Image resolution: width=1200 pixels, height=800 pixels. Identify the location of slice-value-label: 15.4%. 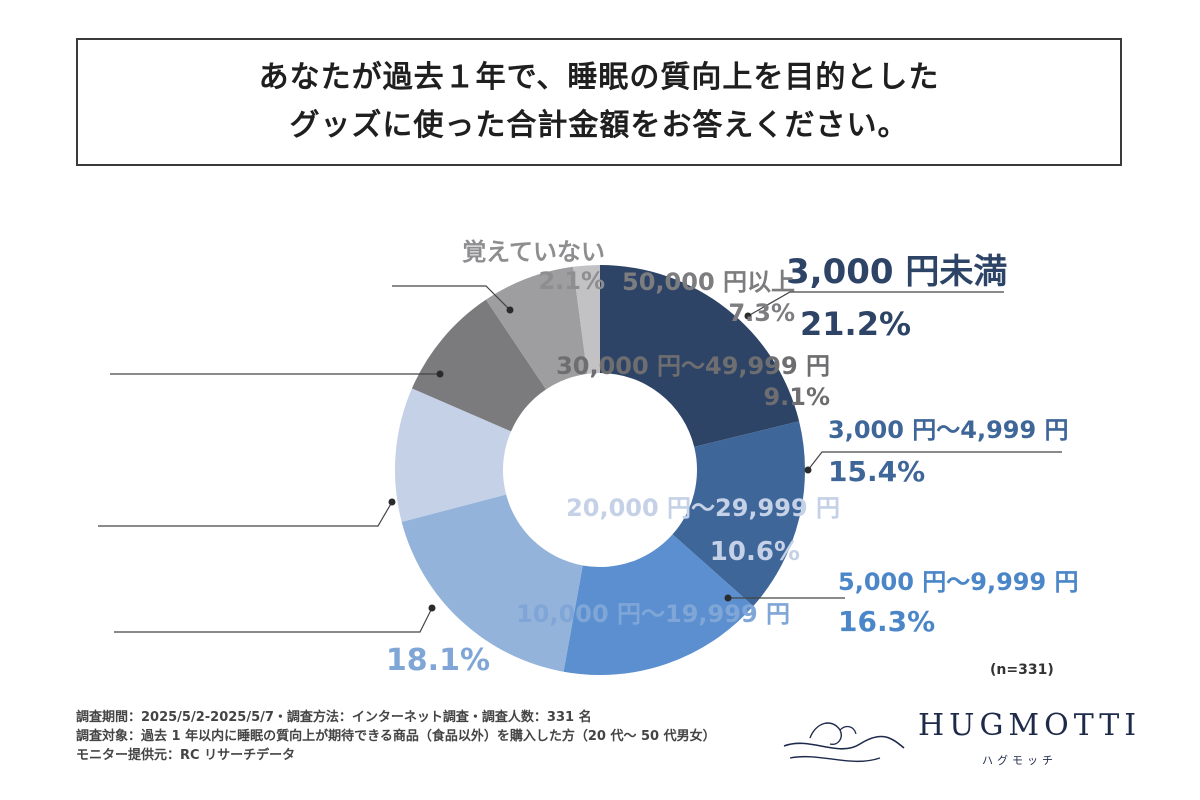
(877, 471).